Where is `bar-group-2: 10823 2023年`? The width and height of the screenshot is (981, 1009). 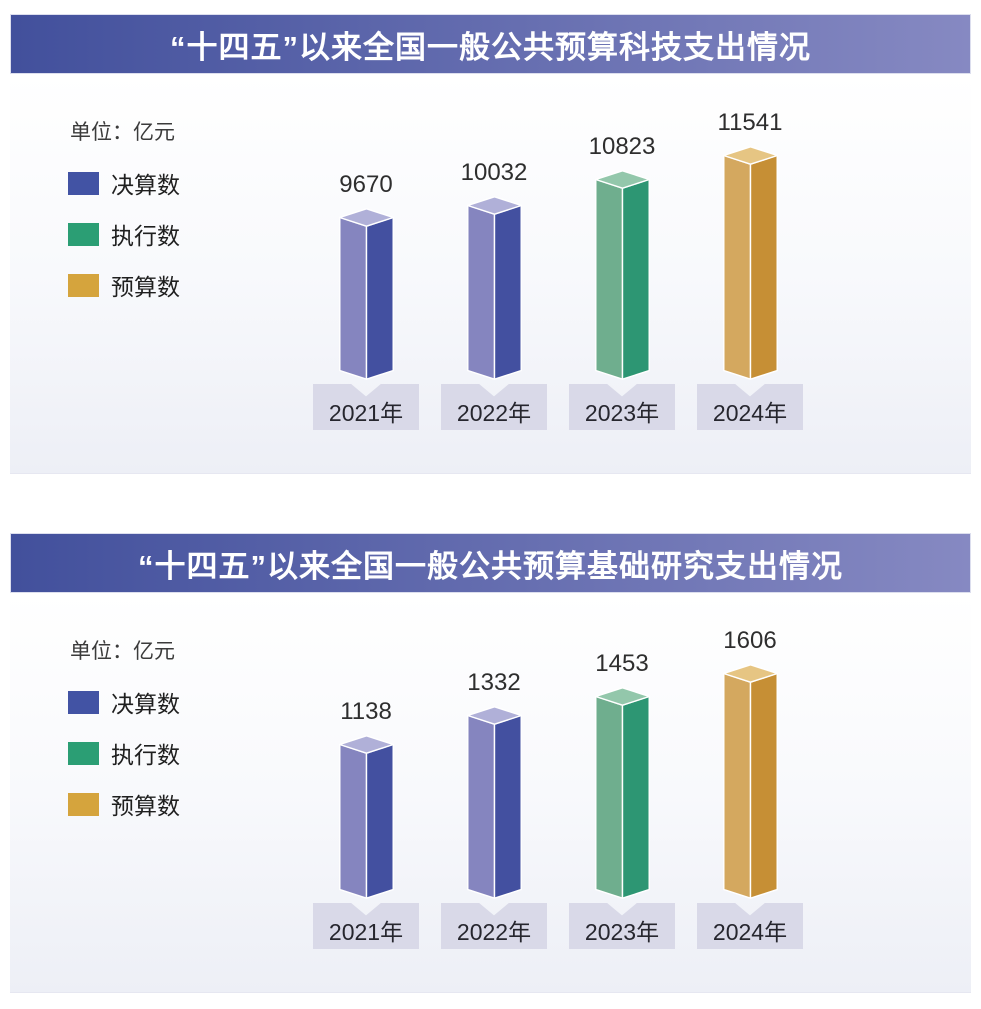 bar-group-2: 10823 2023年 is located at coordinates (622, 281).